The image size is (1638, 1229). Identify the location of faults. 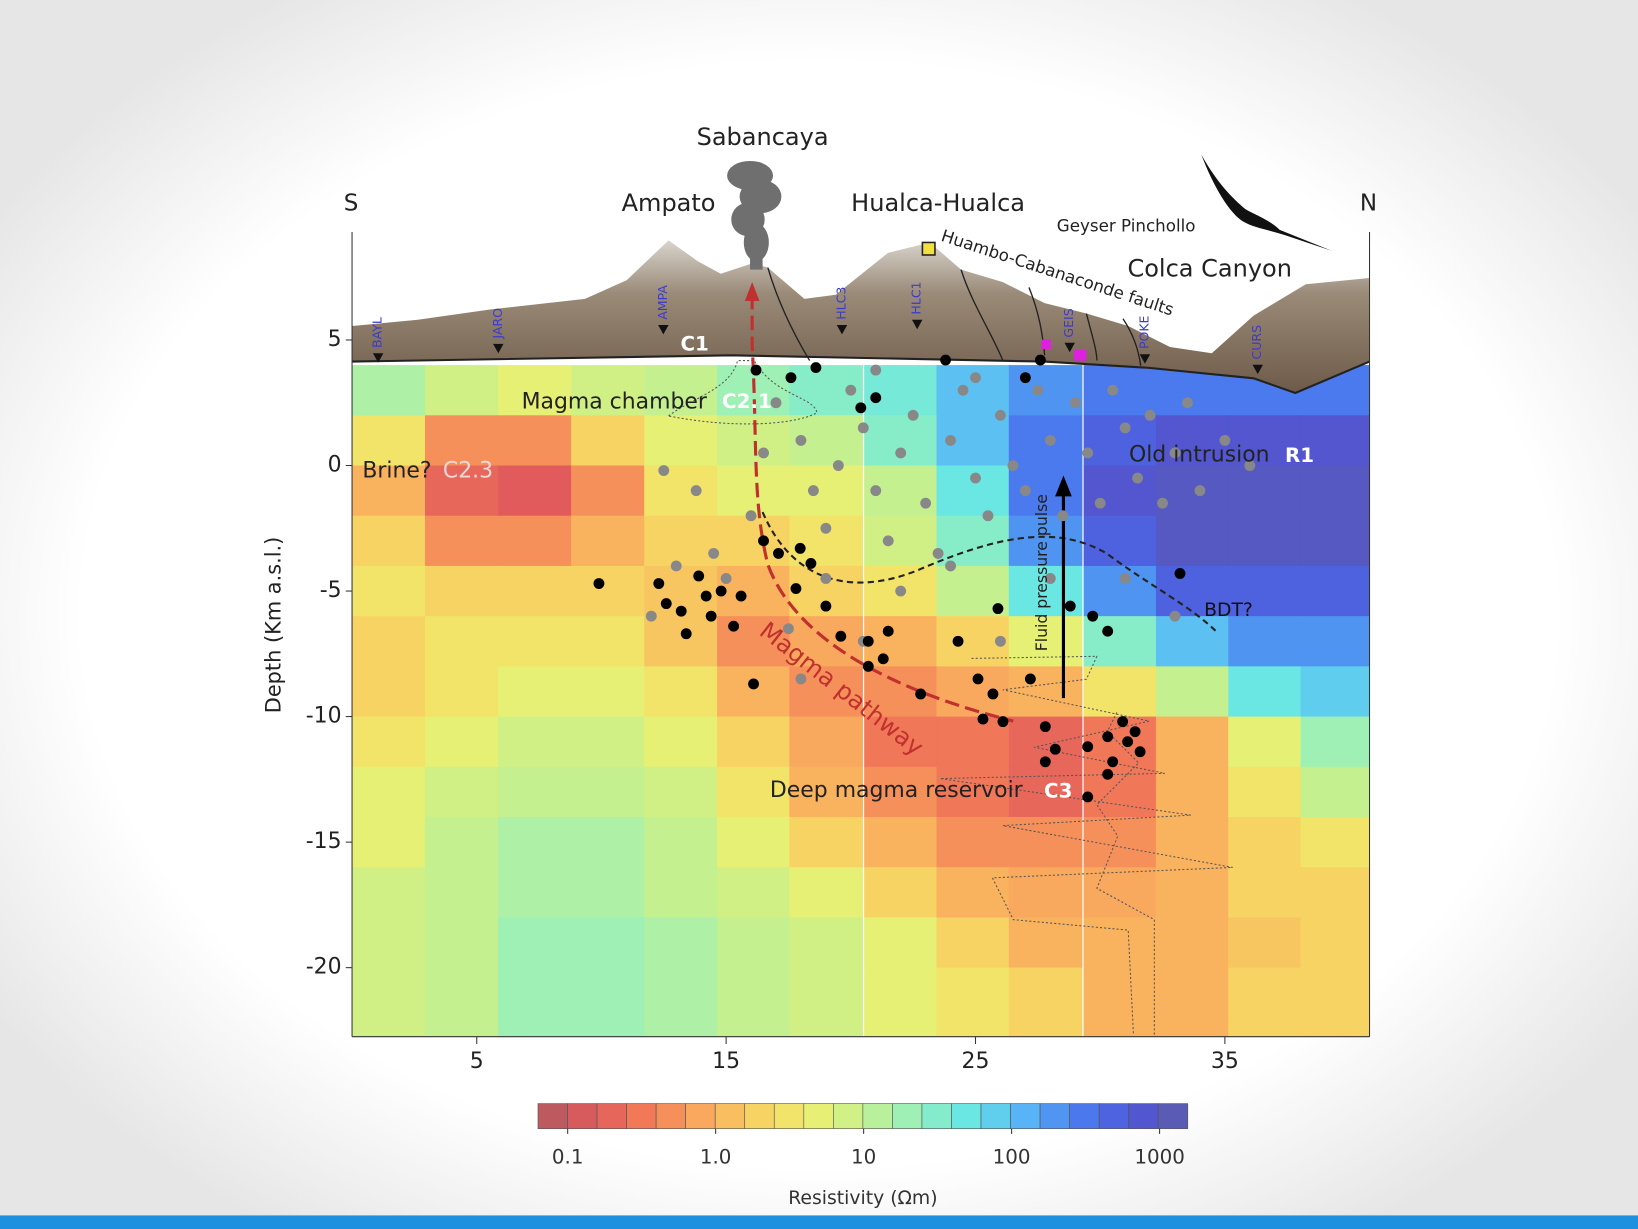
(954, 316).